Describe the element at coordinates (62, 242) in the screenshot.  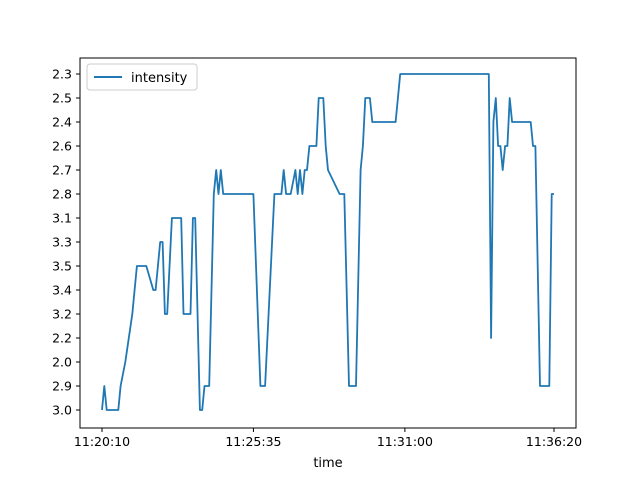
I see `y-tick-label: 3.3` at that location.